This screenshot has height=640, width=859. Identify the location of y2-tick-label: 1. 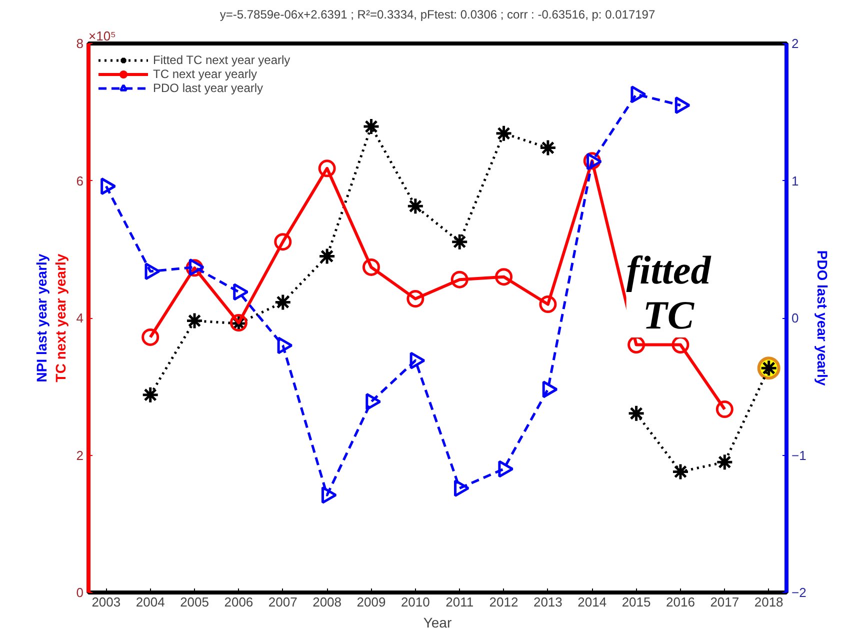
(795, 180).